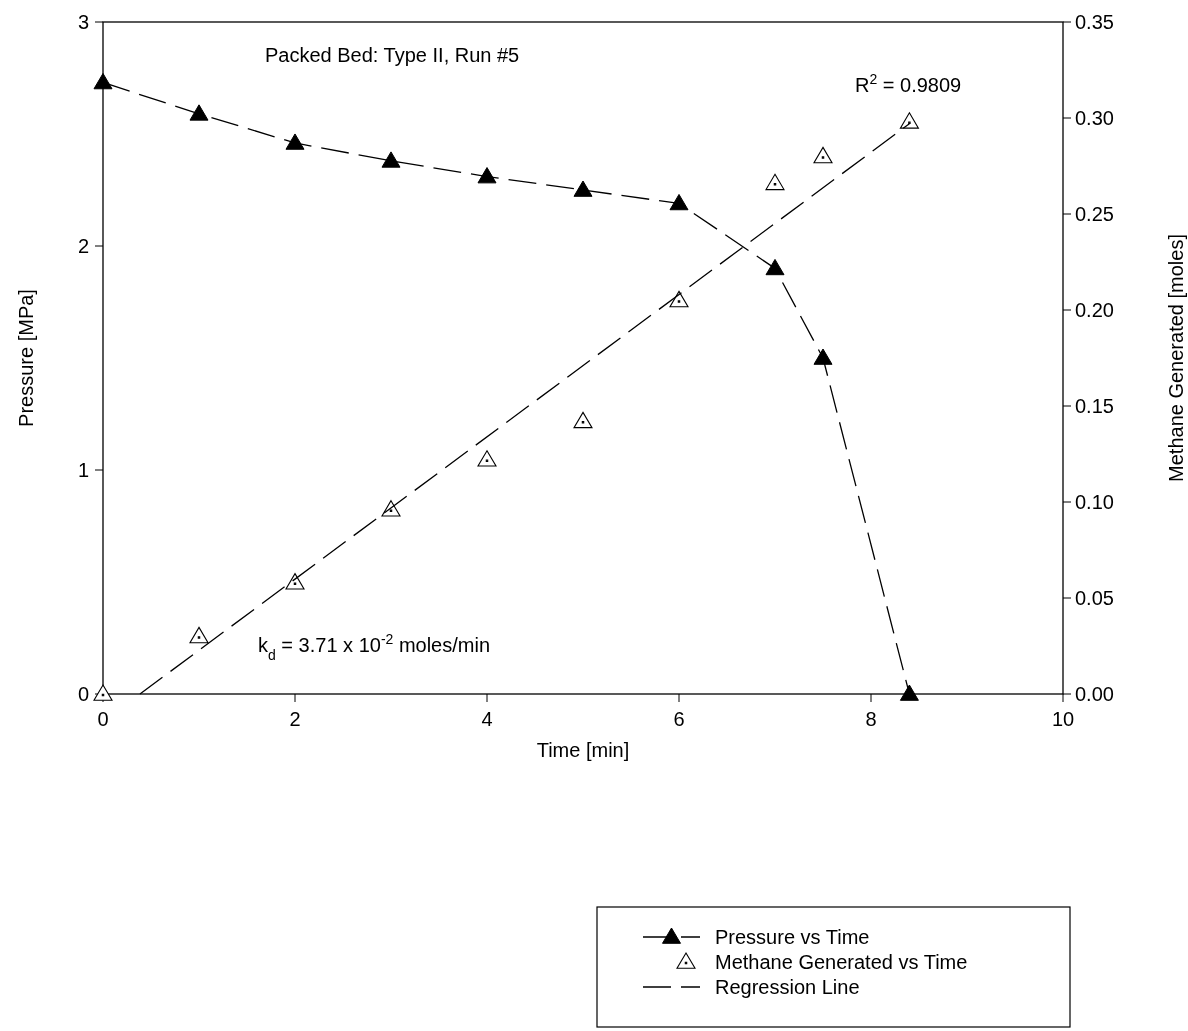 The image size is (1188, 1031). What do you see at coordinates (1094, 118) in the screenshot?
I see `y2-tick-label: 0.30` at bounding box center [1094, 118].